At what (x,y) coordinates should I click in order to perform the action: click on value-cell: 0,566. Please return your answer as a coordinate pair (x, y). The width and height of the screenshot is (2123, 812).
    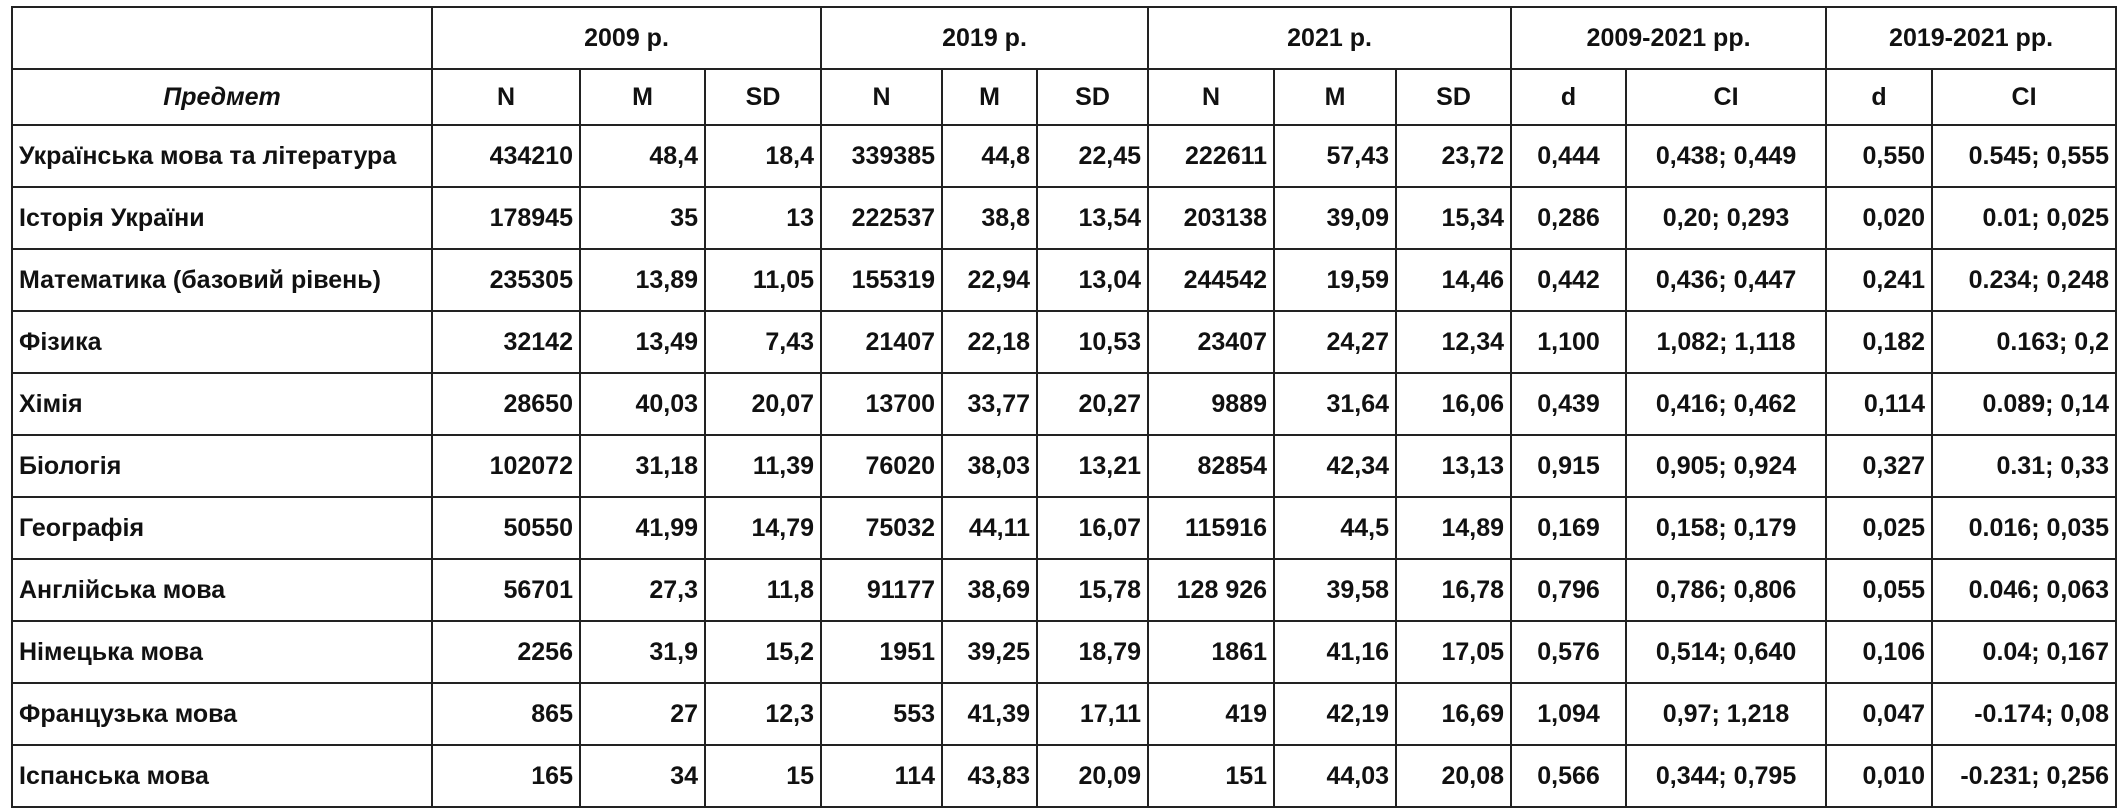
    Looking at the image, I should click on (1569, 776).